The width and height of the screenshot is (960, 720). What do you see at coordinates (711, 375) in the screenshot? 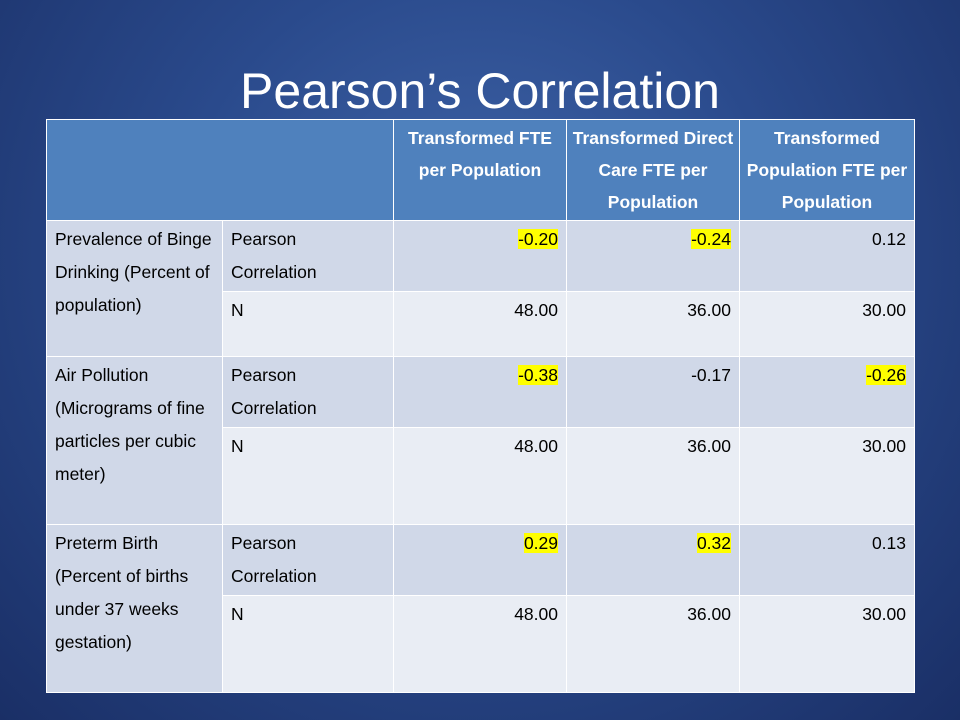
I see `pearson-value: -0.17` at bounding box center [711, 375].